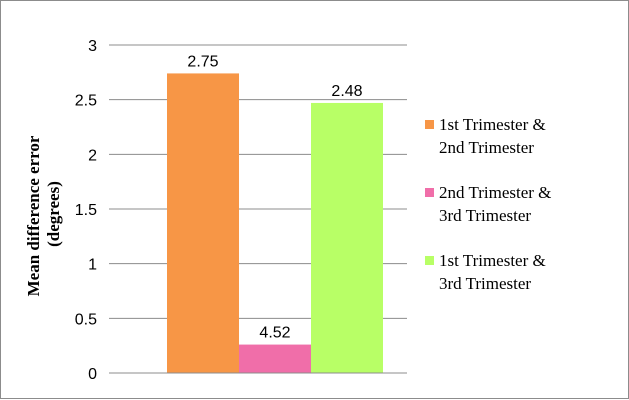 This screenshot has width=629, height=400. Describe the element at coordinates (492, 260) in the screenshot. I see `legend-label-3-line-1: 1st Trimester &` at that location.